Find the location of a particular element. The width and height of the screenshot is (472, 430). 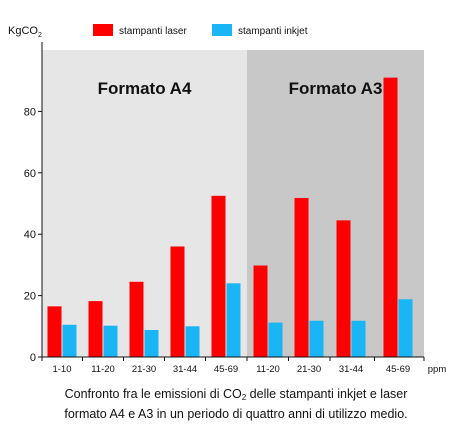

caption-line1-before: Confronto fra le emissioni di CO is located at coordinates (153, 394).